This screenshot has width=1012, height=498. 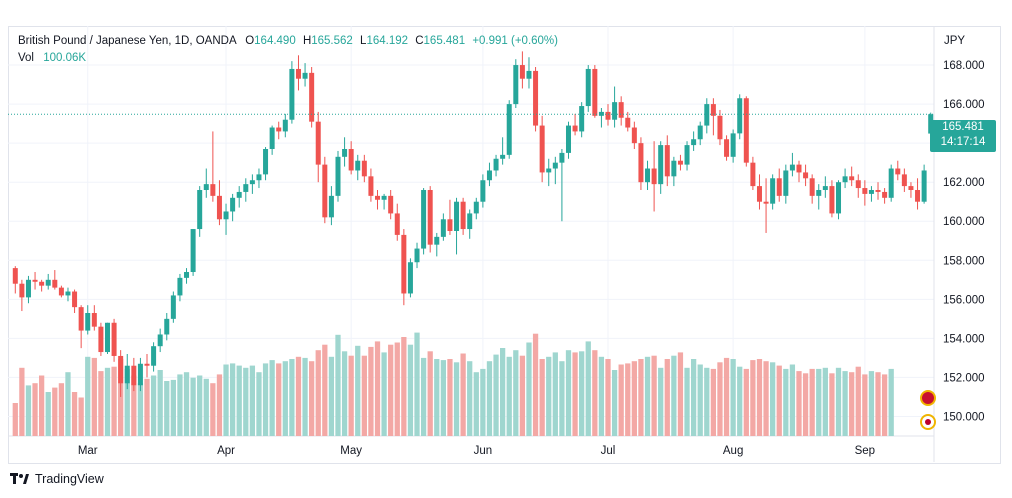 What do you see at coordinates (928, 422) in the screenshot?
I see `jpy-flag-icon` at bounding box center [928, 422].